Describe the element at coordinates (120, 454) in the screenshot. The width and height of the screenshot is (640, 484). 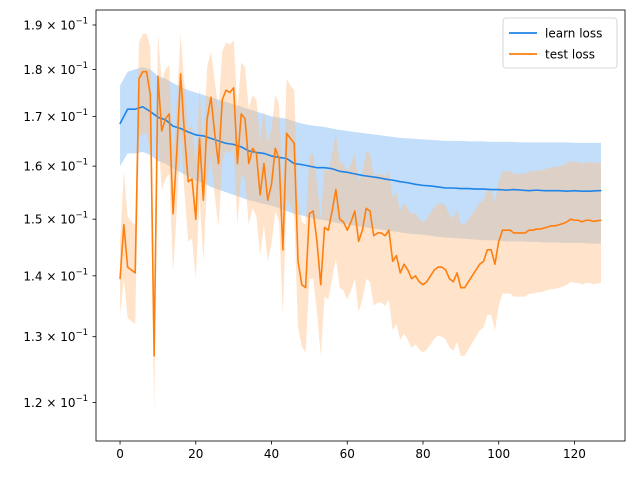
I see `x-tick-label: 0` at that location.